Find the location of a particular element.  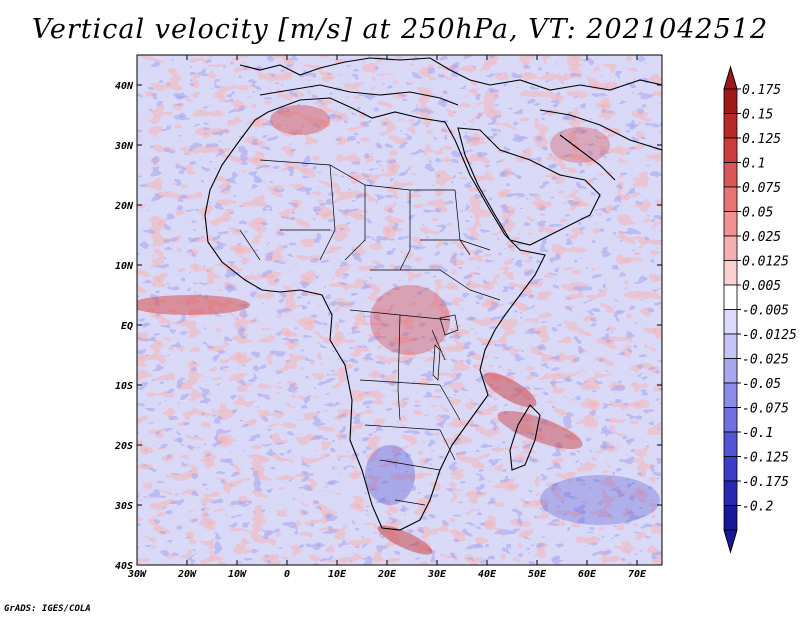

south-band is located at coordinates (405, 540).